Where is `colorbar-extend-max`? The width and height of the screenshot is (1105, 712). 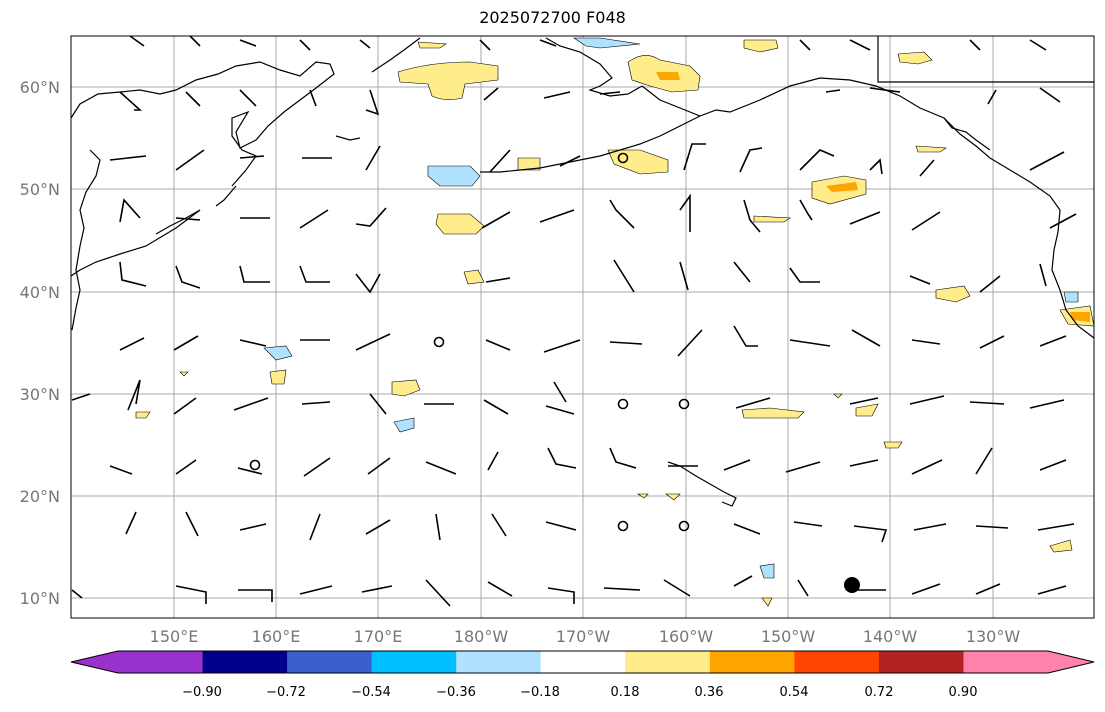
colorbar-extend-max is located at coordinates (1071, 662).